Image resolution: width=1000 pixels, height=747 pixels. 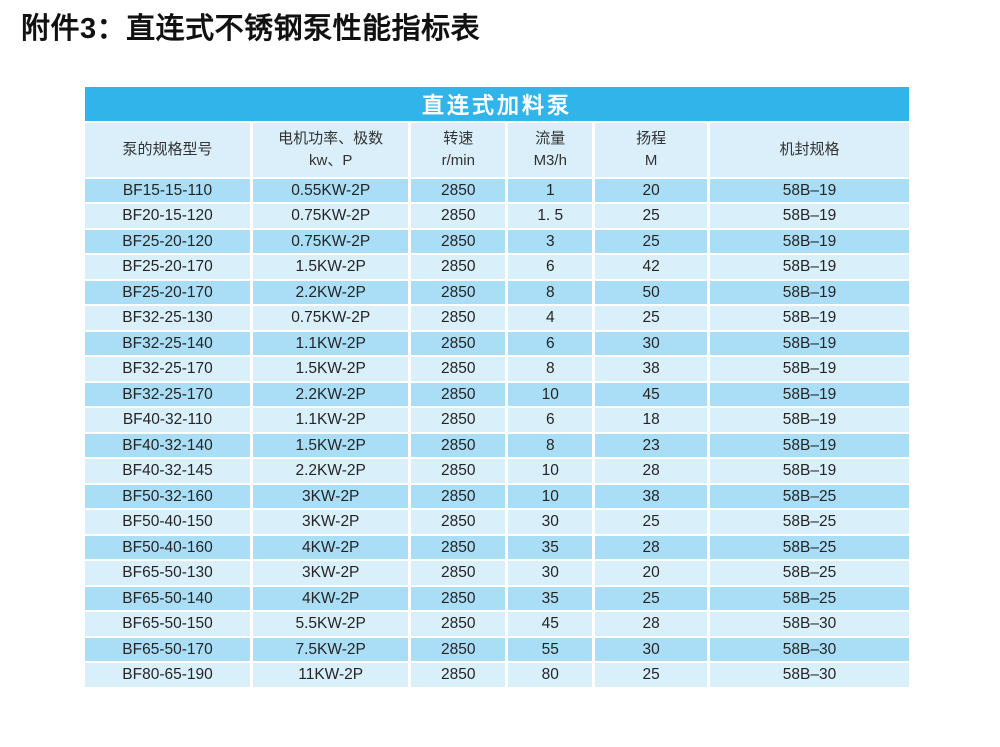 What do you see at coordinates (331, 649) in the screenshot?
I see `cell-power: 7.5KW-2P` at bounding box center [331, 649].